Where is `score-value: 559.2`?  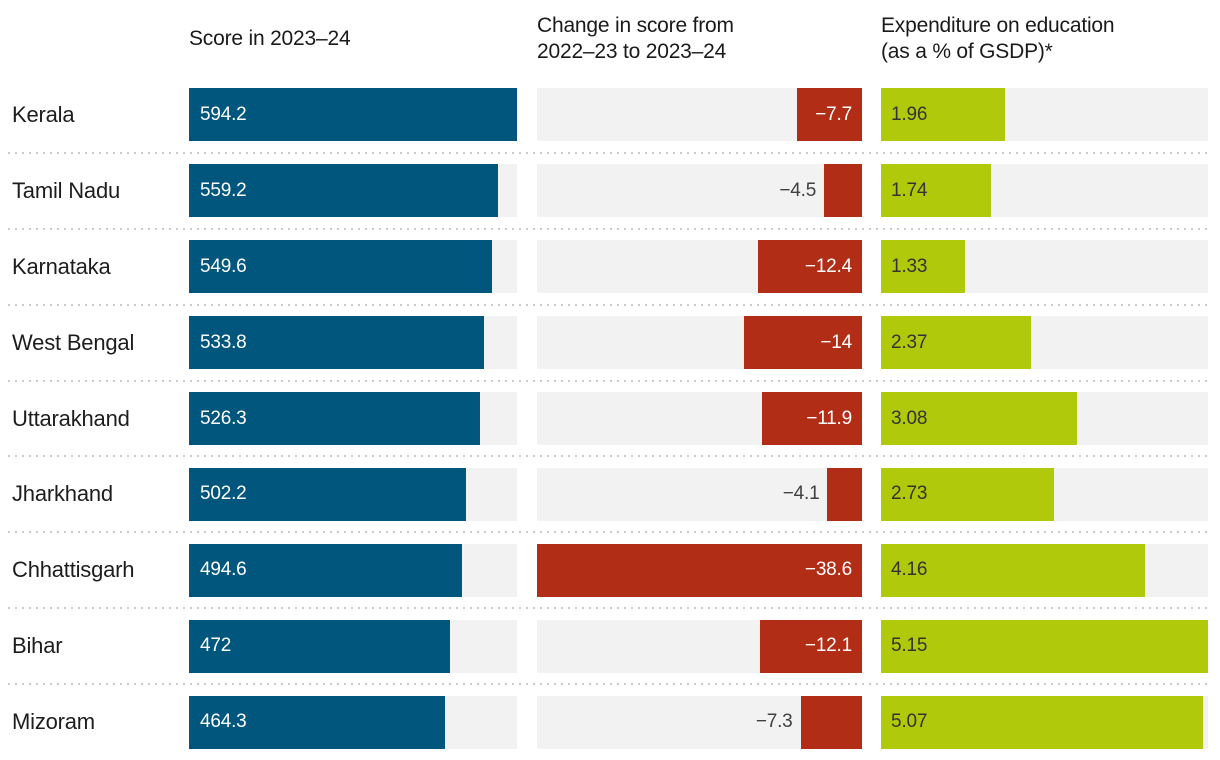
score-value: 559.2 is located at coordinates (223, 190).